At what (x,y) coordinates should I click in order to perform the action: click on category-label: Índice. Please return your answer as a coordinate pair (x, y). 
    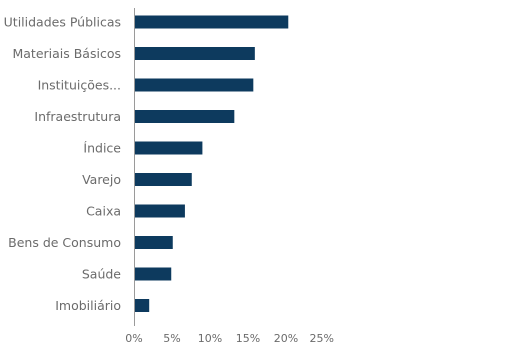
    Looking at the image, I should click on (102, 148).